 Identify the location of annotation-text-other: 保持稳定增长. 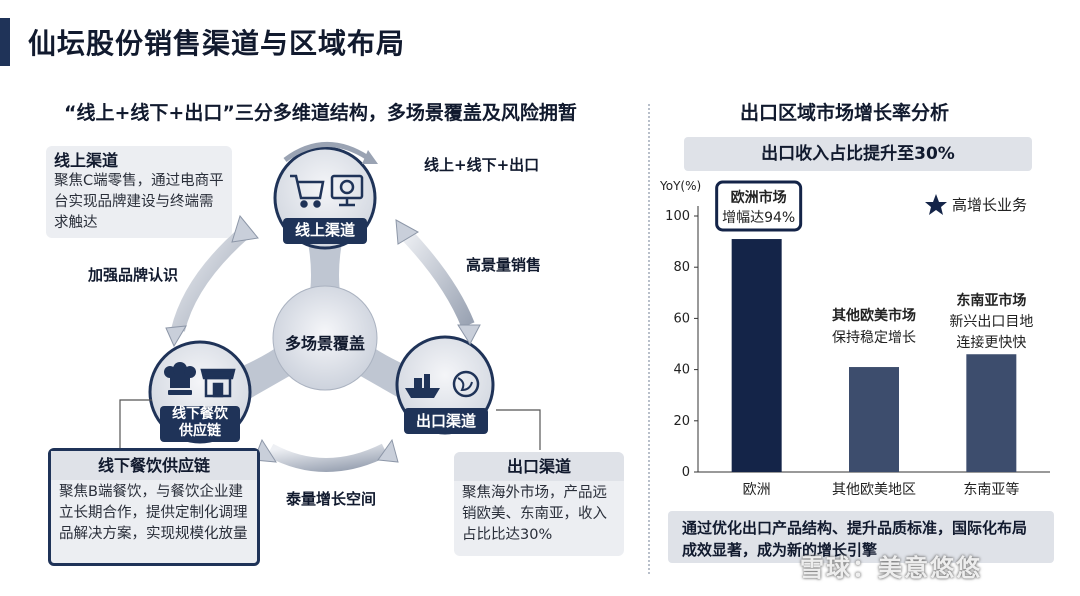
(874, 338).